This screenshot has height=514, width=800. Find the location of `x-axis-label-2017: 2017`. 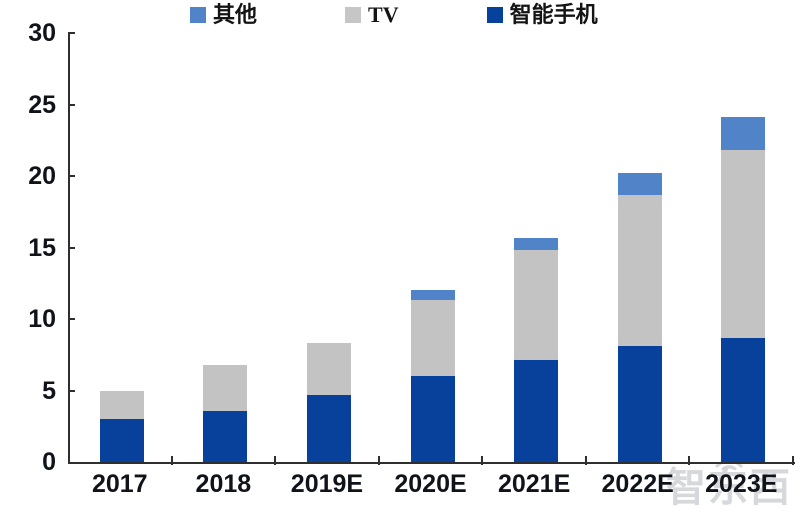

x-axis-label-2017: 2017 is located at coordinates (119, 484).